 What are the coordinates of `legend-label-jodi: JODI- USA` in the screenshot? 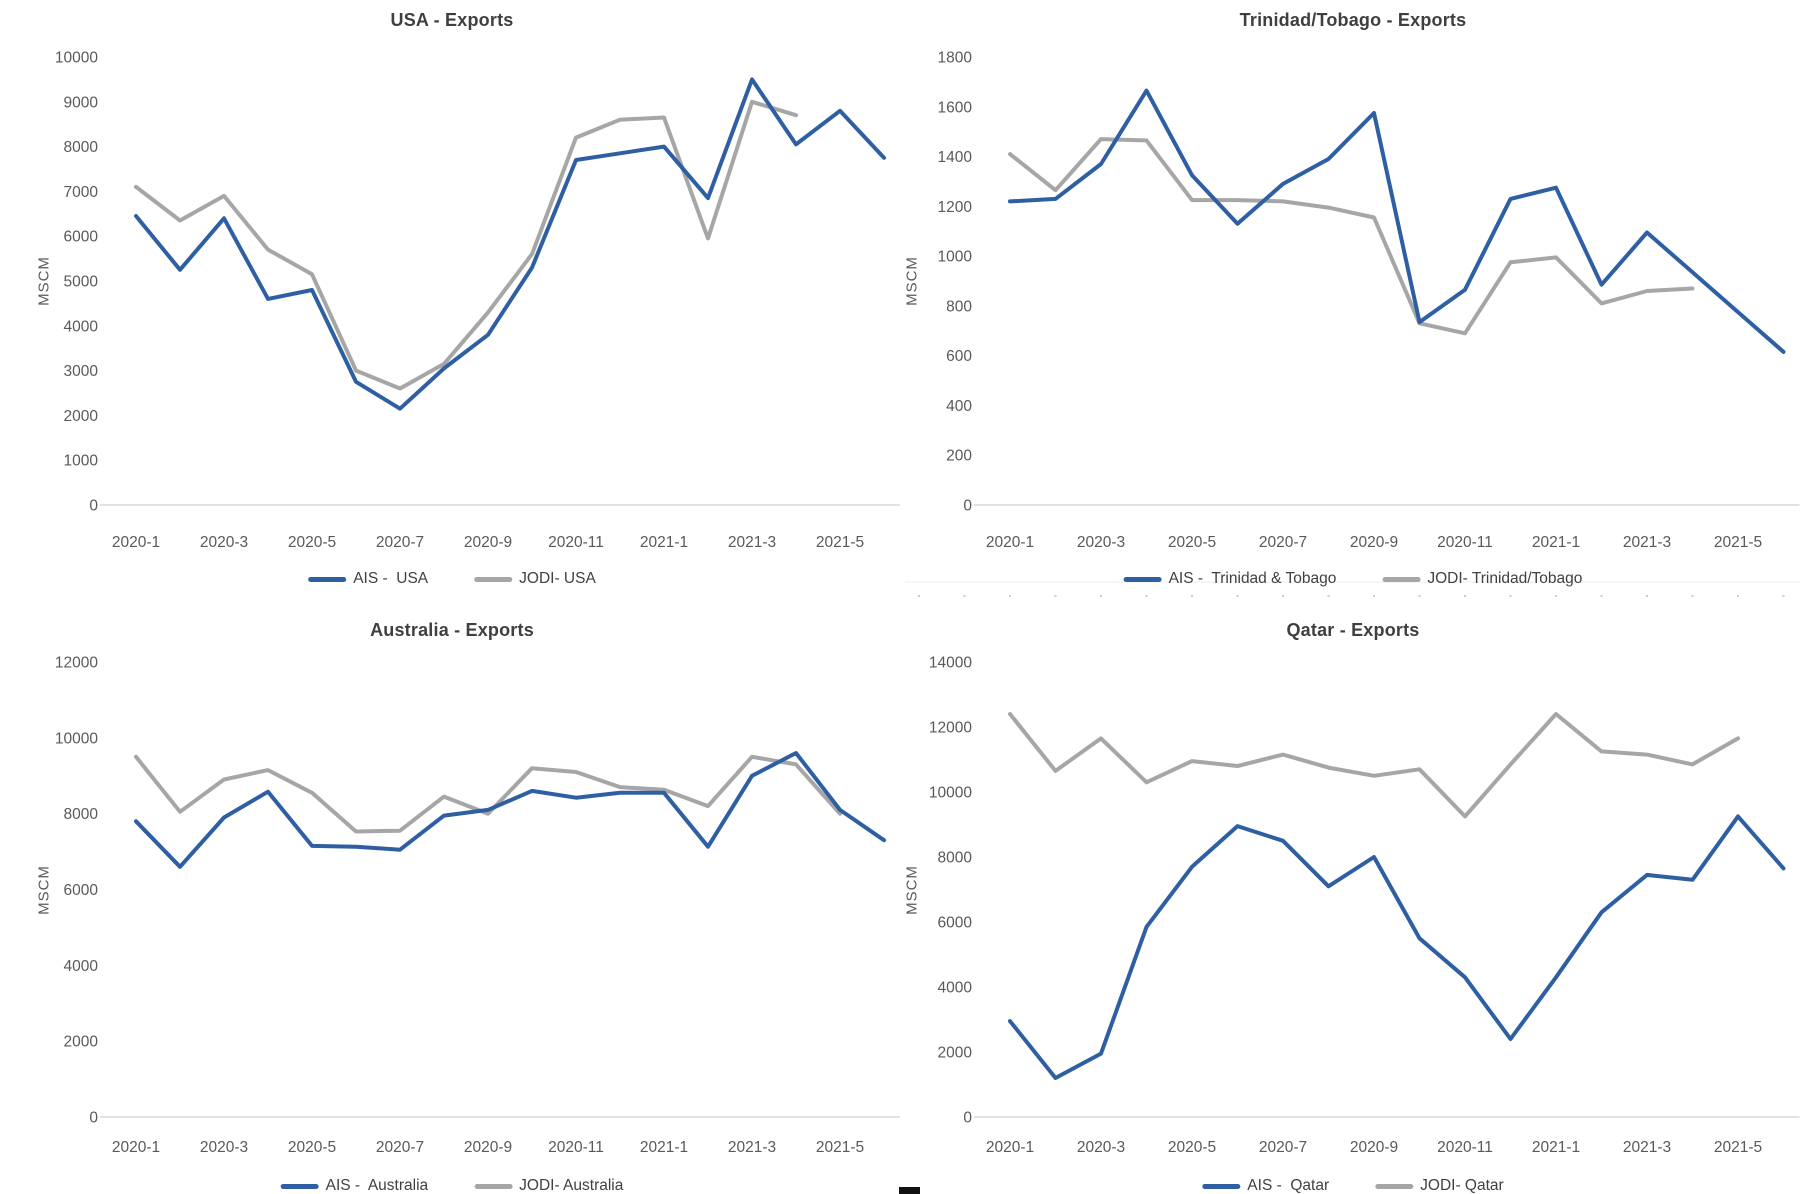 It's located at (557, 578).